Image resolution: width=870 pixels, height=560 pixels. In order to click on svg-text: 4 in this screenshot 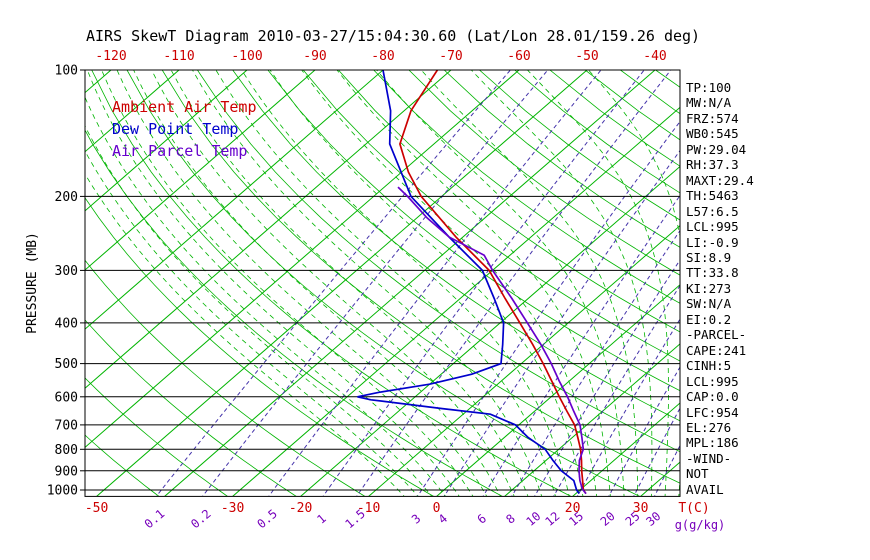, I will do `click(443, 518)`.